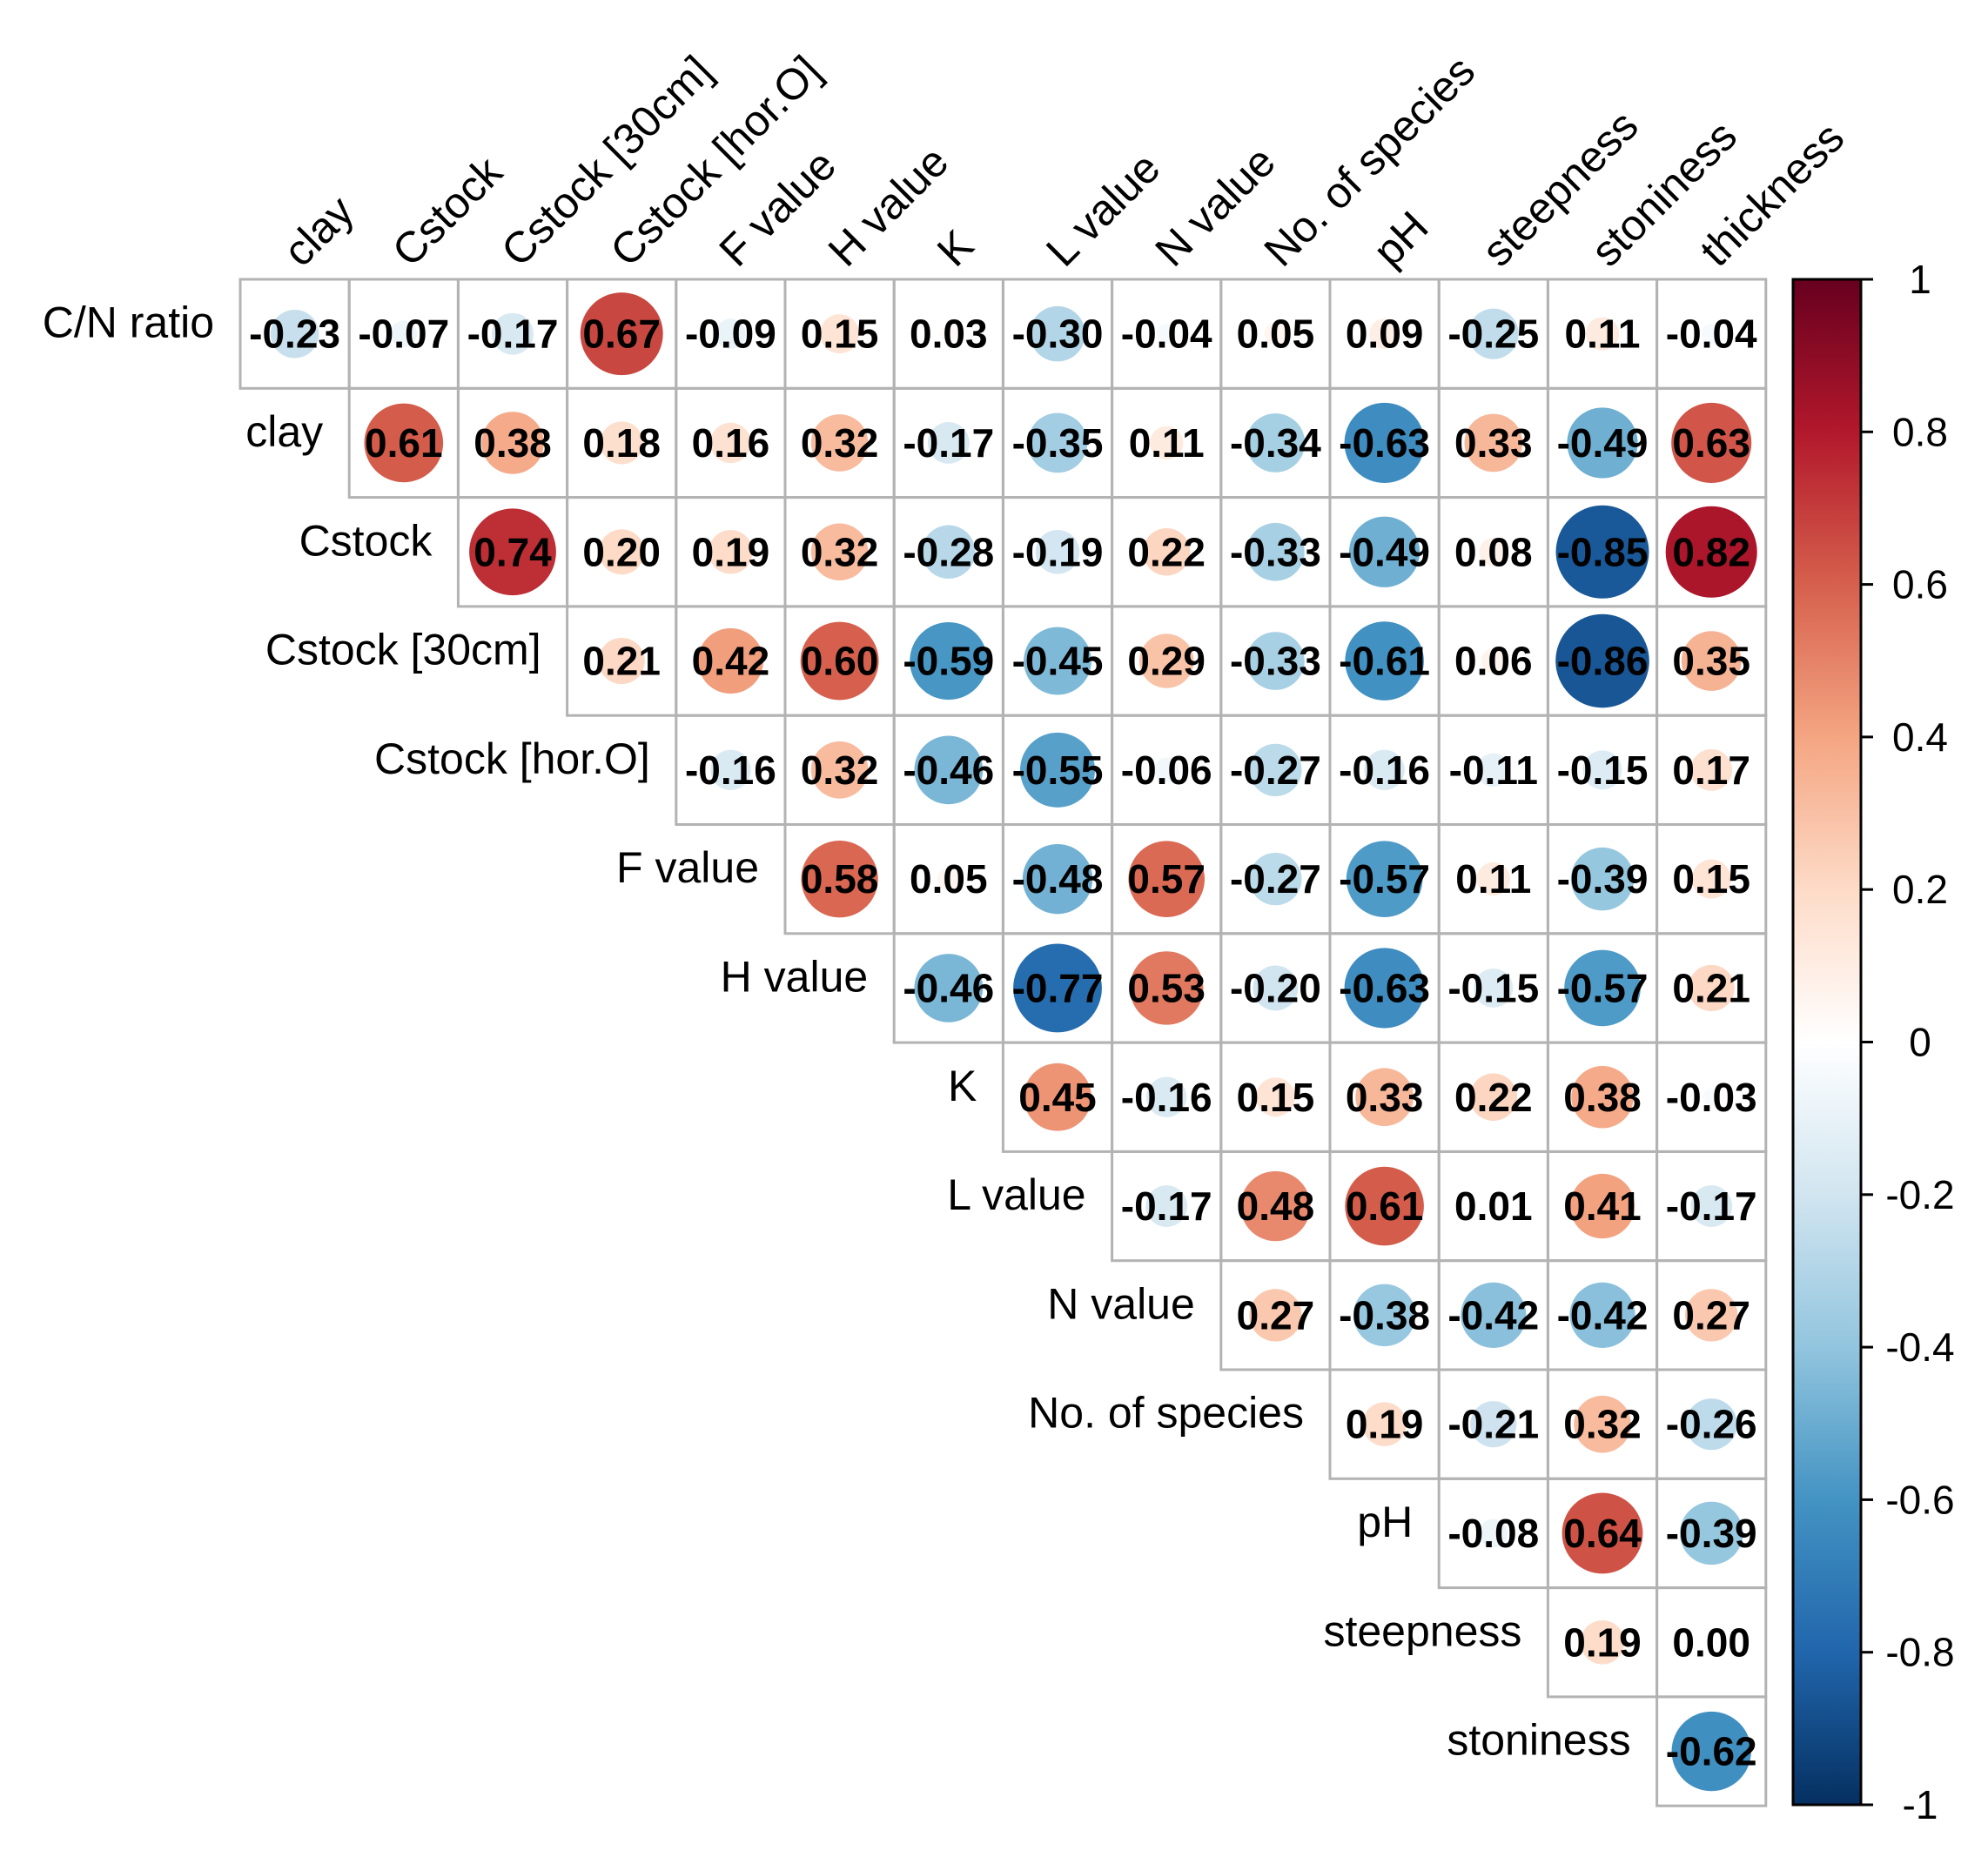 Image resolution: width=1988 pixels, height=1857 pixels. What do you see at coordinates (840, 879) in the screenshot?
I see `value-label: 0.58` at bounding box center [840, 879].